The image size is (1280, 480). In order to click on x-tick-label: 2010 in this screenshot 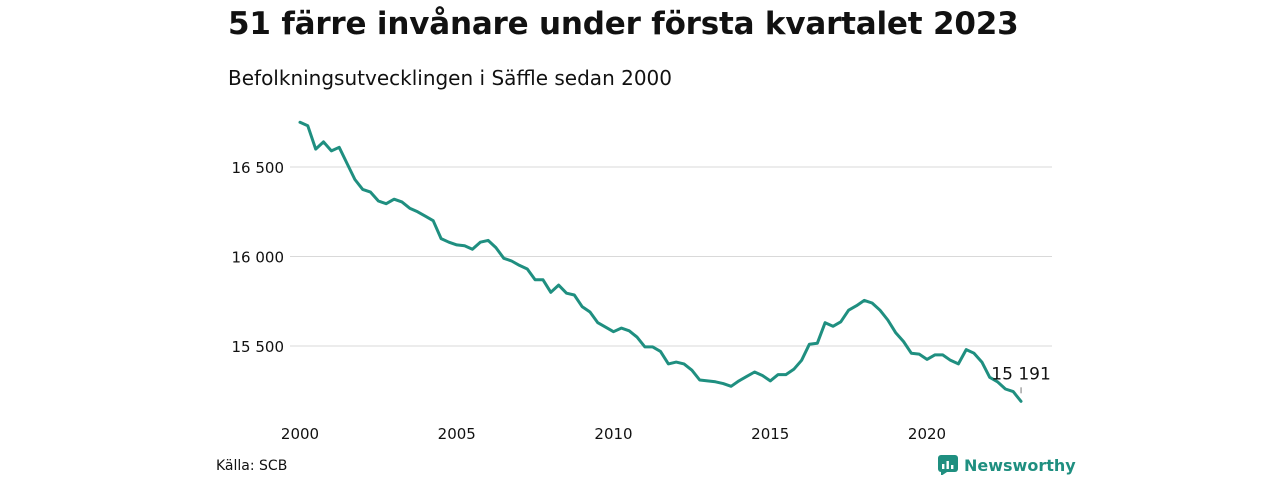, I will do `click(613, 434)`.